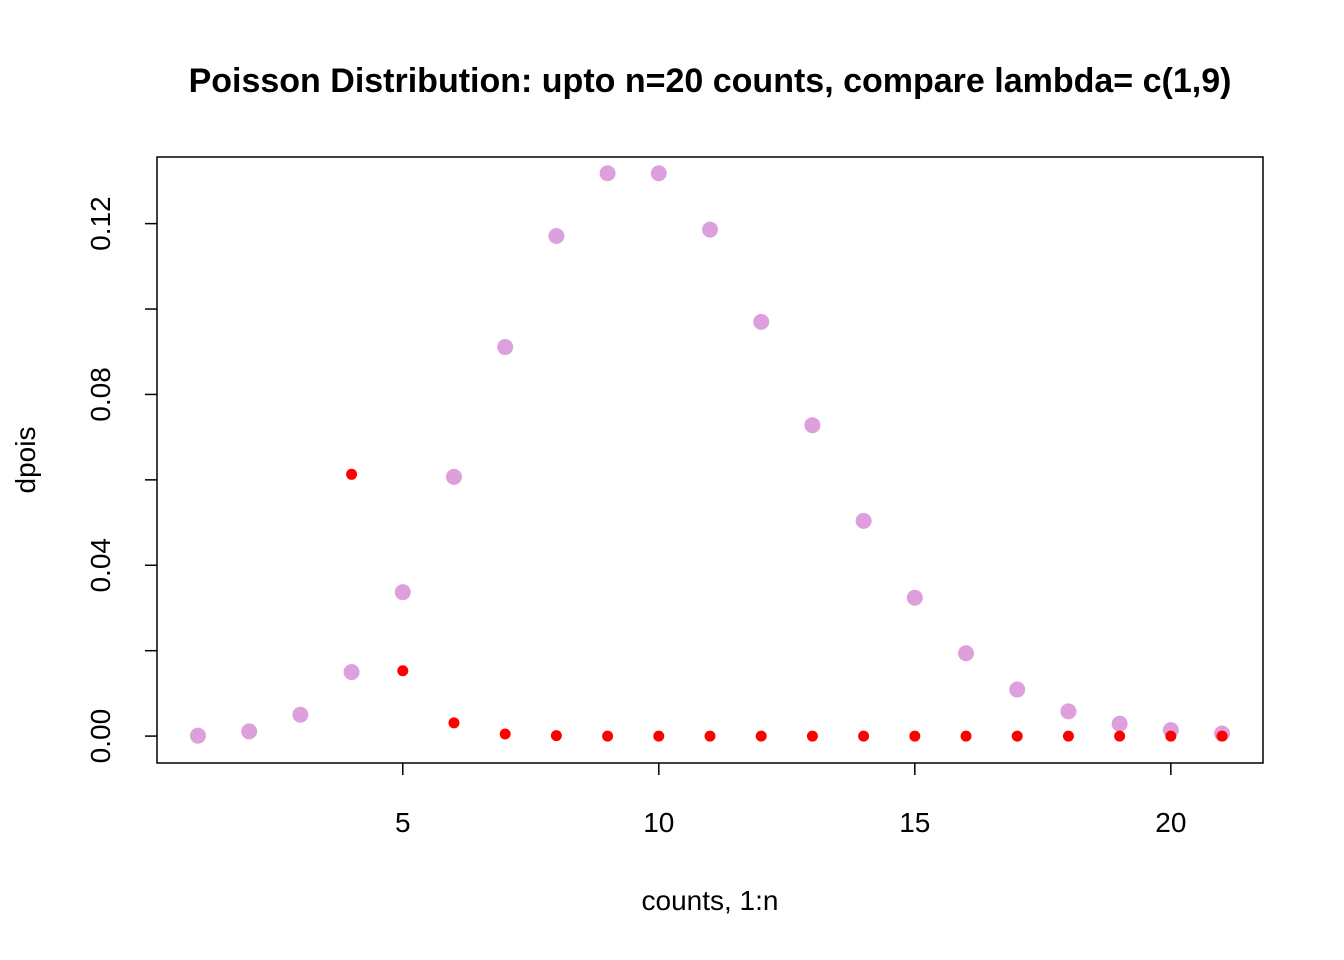 The width and height of the screenshot is (1344, 960). Describe the element at coordinates (100, 736) in the screenshot. I see `y-tick-label: 0.00` at that location.